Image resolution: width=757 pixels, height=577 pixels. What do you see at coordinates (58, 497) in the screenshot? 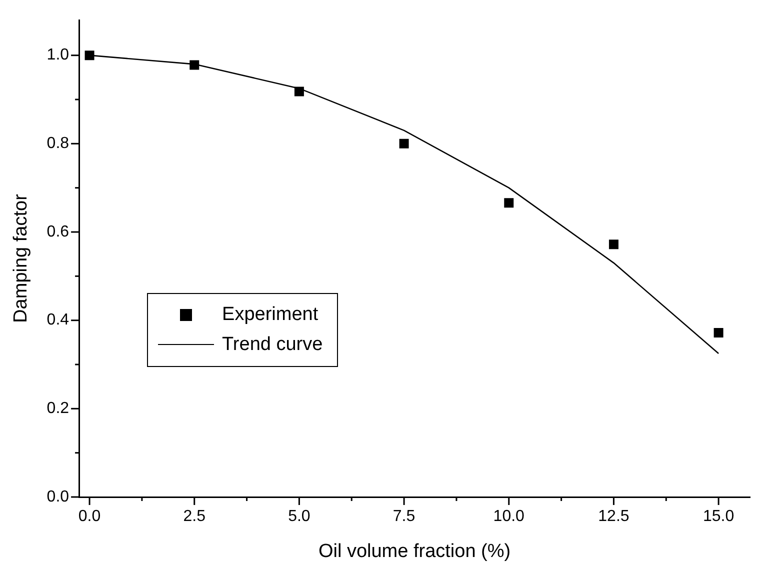
I see `y-tick-label: 0.0` at bounding box center [58, 497].